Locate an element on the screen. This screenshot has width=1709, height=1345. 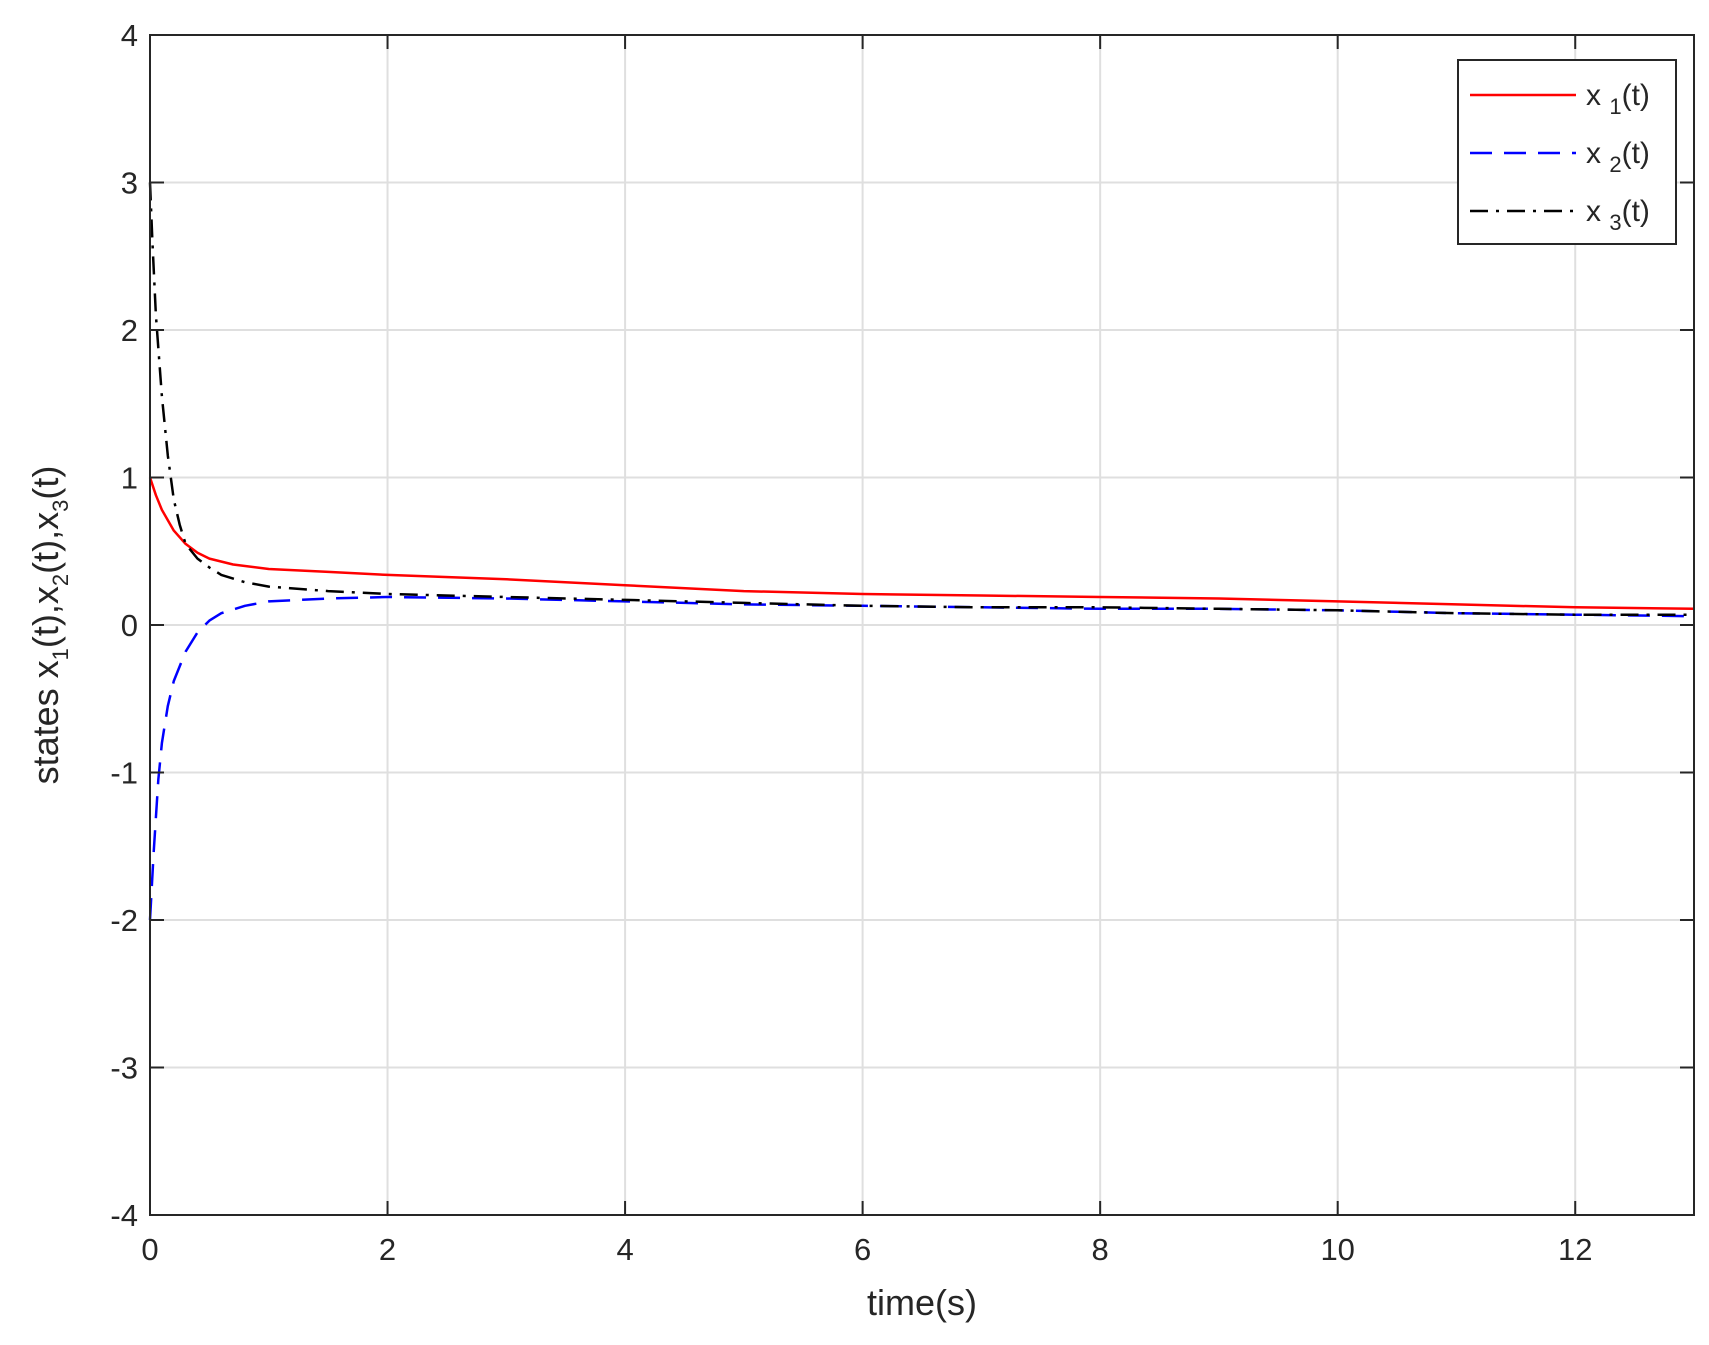
y-tick-label: -1 is located at coordinates (124, 773).